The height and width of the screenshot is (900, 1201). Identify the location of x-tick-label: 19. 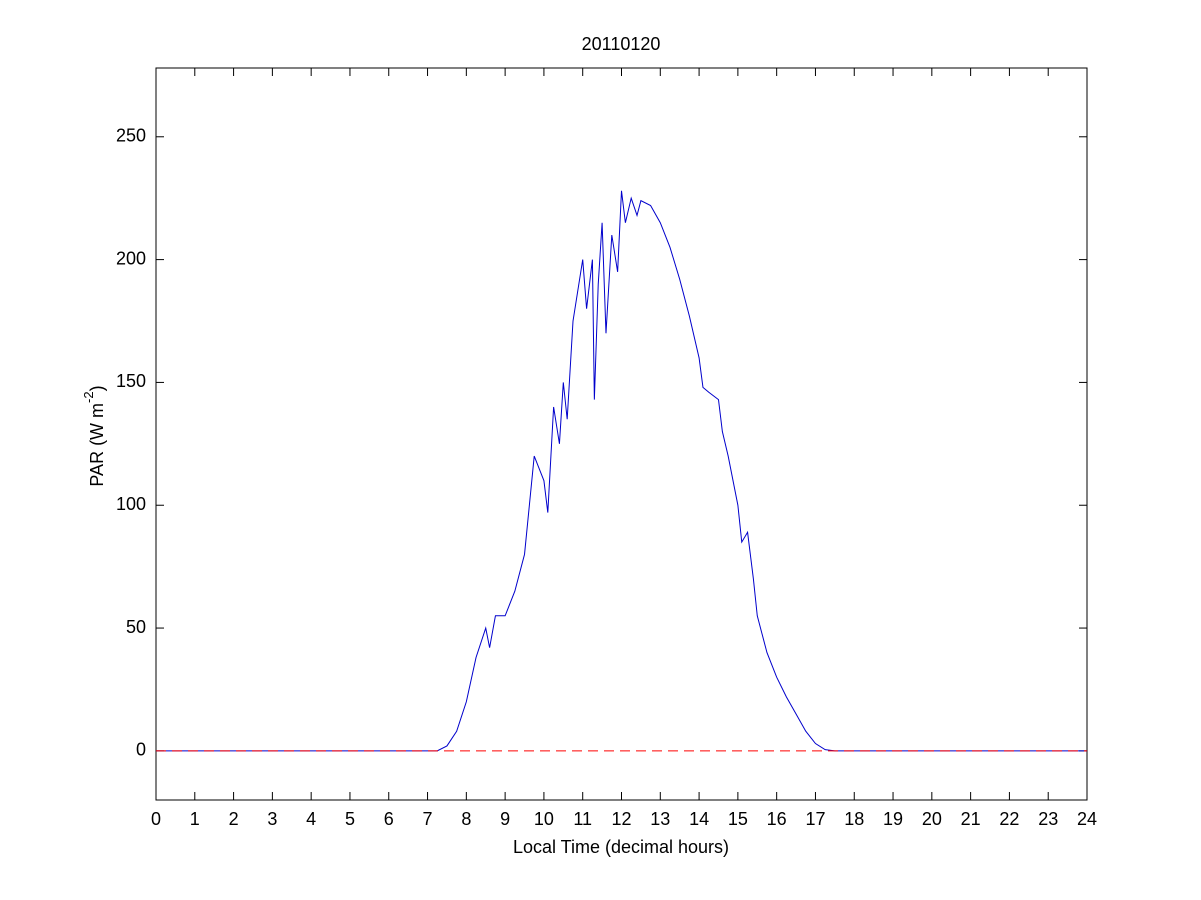
(893, 819).